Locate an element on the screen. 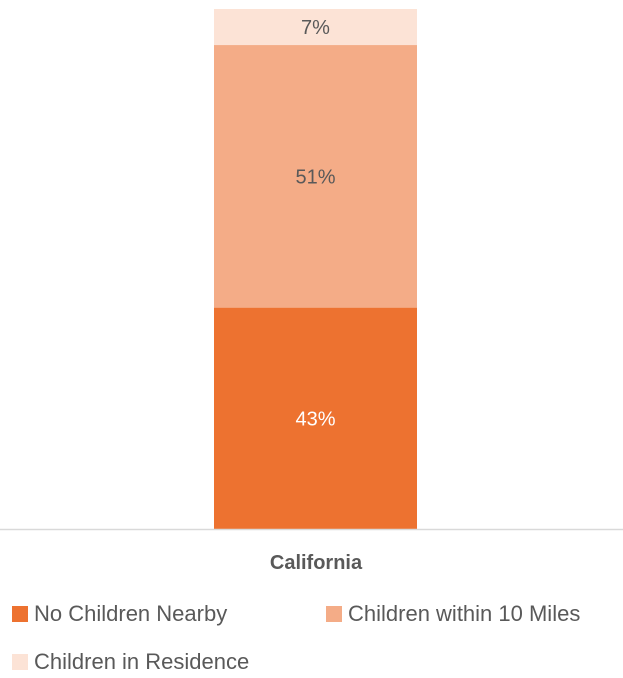 The height and width of the screenshot is (678, 623). legend-item-children-within-10-miles: Children within 10 Miles is located at coordinates (453, 614).